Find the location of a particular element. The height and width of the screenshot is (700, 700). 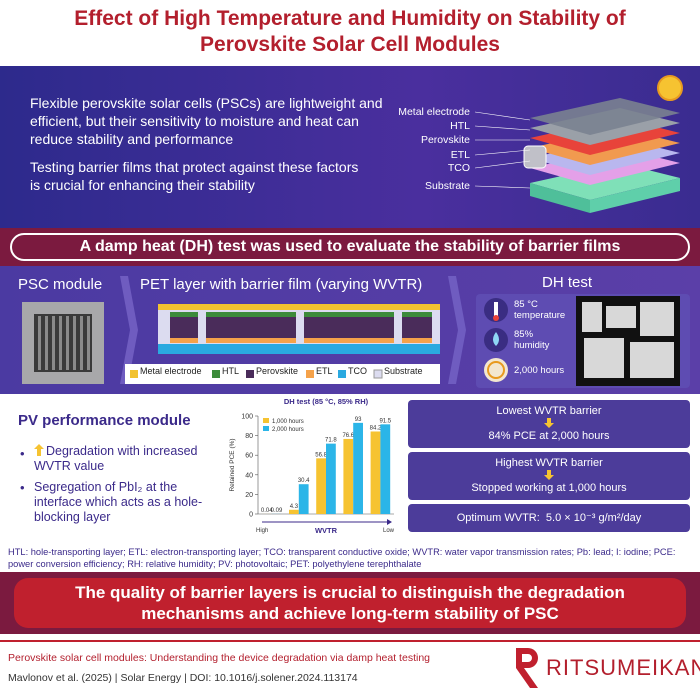

finding-heading: Lowest WVTR barrier is located at coordinates (549, 411).